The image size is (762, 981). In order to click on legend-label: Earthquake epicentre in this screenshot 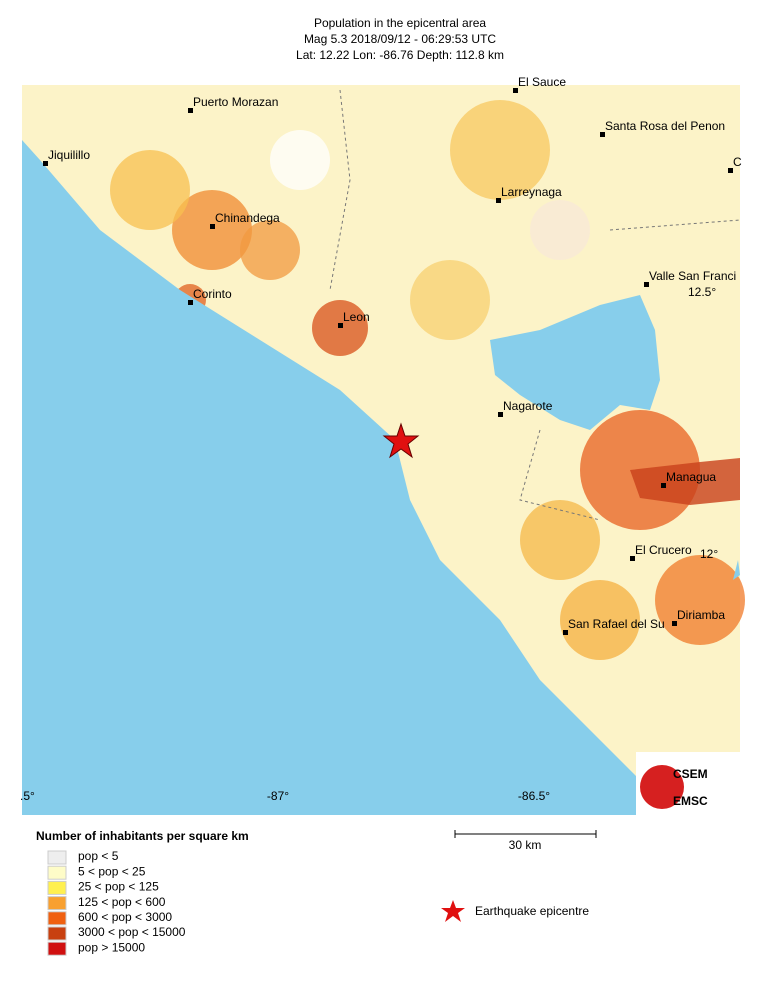, I will do `click(532, 911)`.